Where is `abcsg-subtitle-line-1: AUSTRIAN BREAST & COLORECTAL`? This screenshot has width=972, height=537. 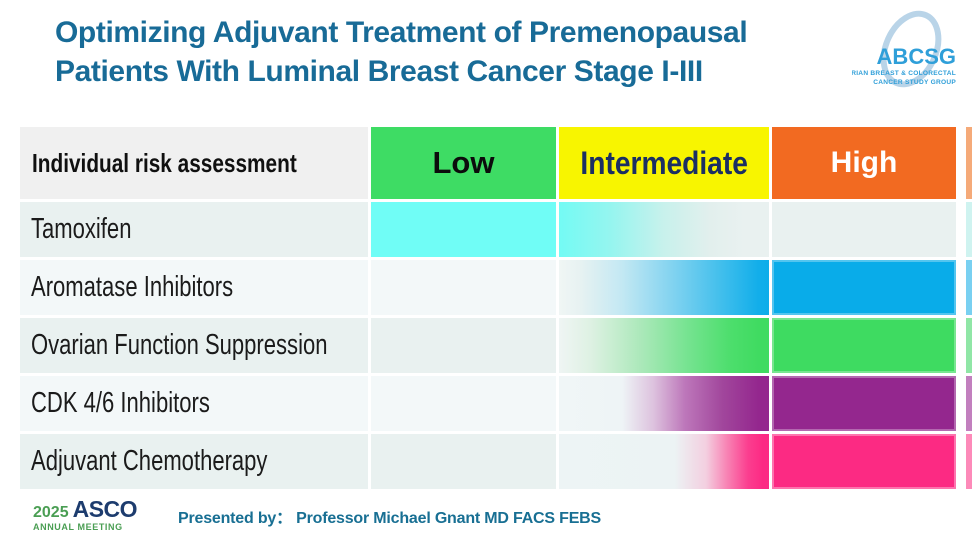
abcsg-subtitle-line-1: AUSTRIAN BREAST & COLORECTAL is located at coordinates (904, 73).